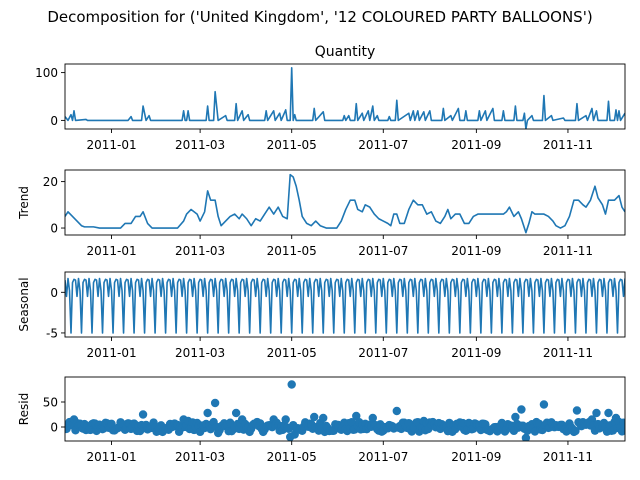 This screenshot has width=640, height=480. I want to click on y-axis-label: Trend, so click(24, 203).